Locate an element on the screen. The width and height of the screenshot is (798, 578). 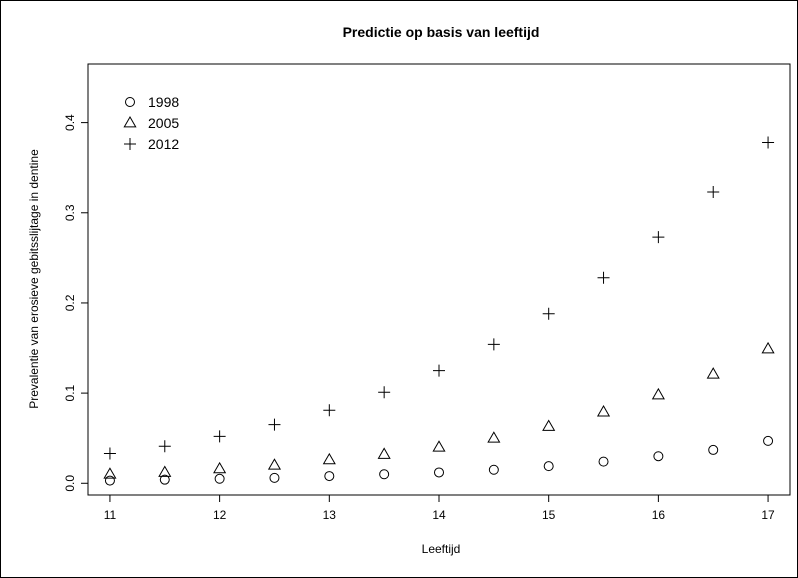
legend-label-1998: 1998 is located at coordinates (163, 102).